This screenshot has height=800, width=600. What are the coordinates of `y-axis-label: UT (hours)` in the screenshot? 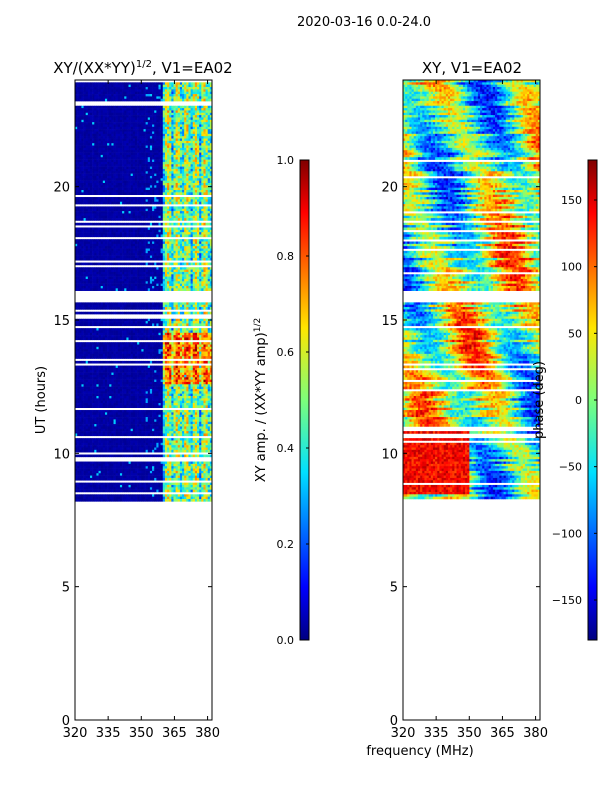 It's located at (41, 400).